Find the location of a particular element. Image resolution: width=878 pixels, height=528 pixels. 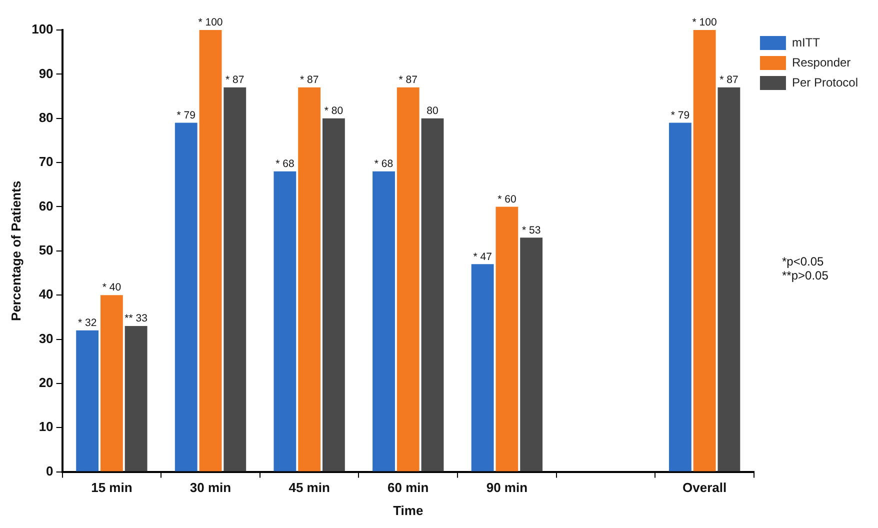

y-tick-label: 10 is located at coordinates (46, 426).